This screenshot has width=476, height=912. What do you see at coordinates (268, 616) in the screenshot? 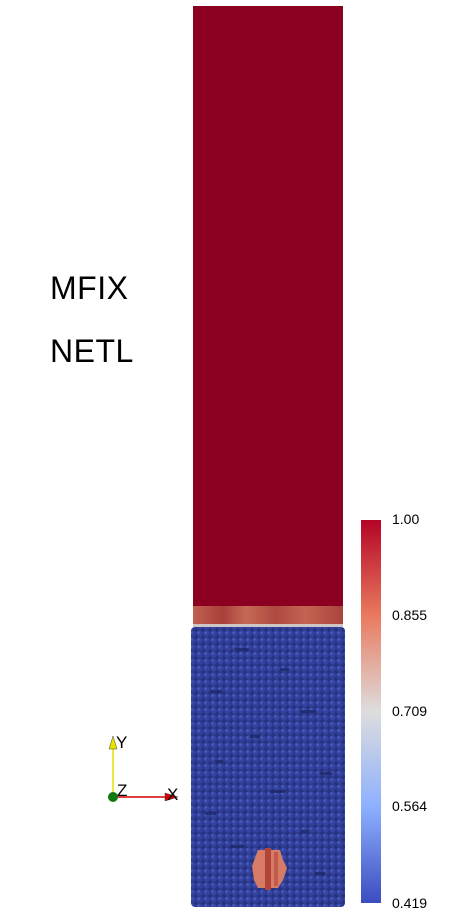
I see `interface-band` at bounding box center [268, 616].